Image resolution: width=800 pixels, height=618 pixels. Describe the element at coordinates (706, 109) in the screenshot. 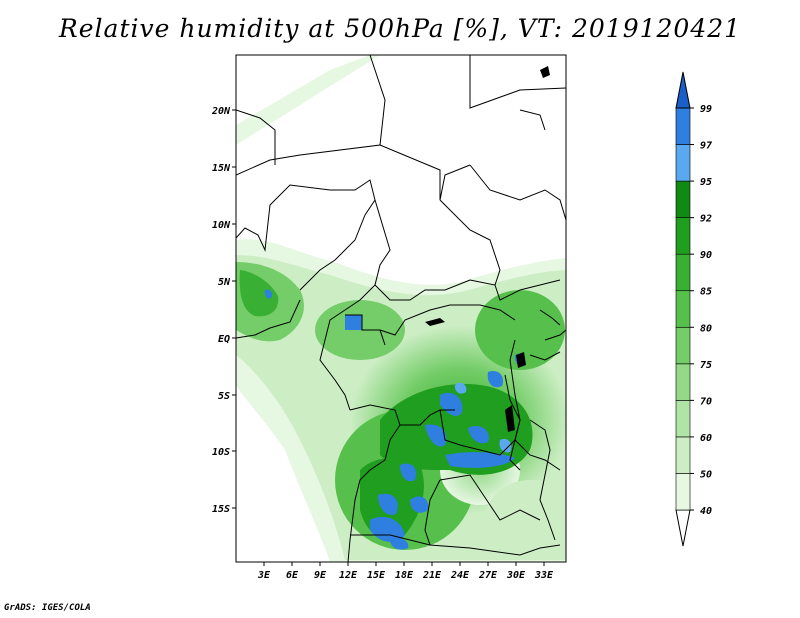

I see `colorbar-label: 99` at that location.